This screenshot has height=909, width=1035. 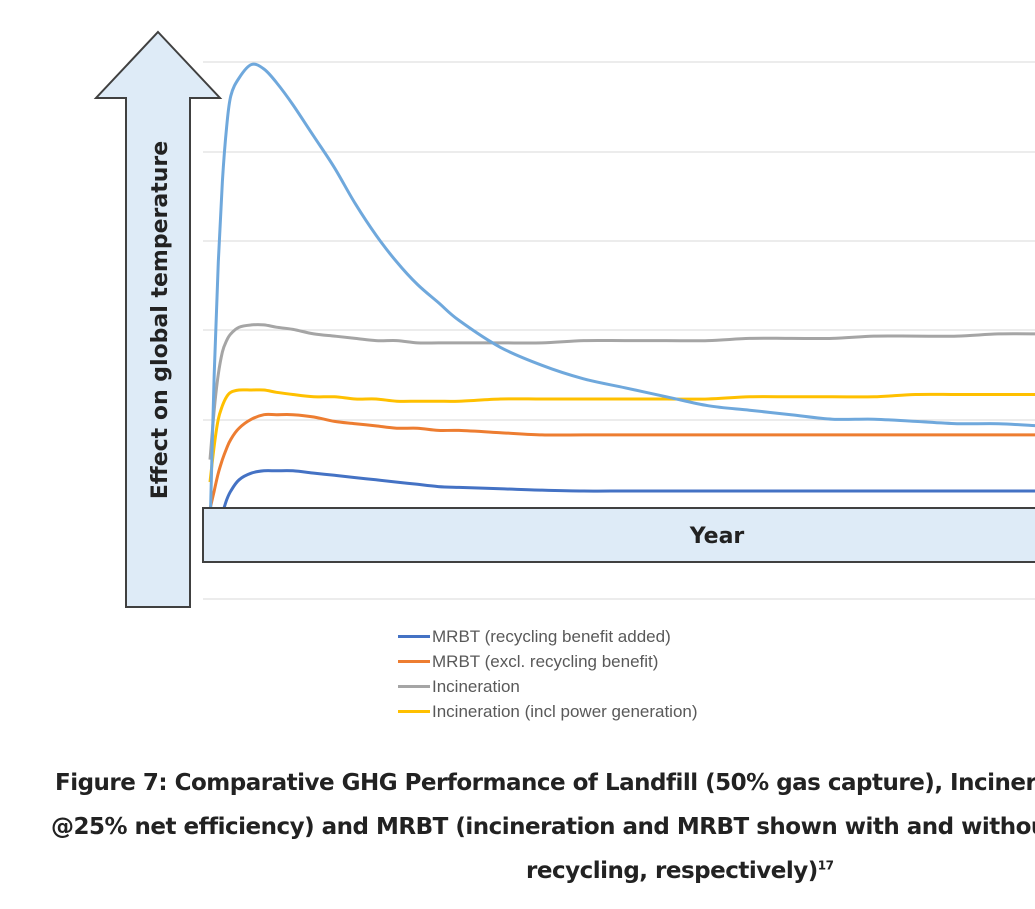 What do you see at coordinates (618, 535) in the screenshot?
I see `x-axis-box: Year` at bounding box center [618, 535].